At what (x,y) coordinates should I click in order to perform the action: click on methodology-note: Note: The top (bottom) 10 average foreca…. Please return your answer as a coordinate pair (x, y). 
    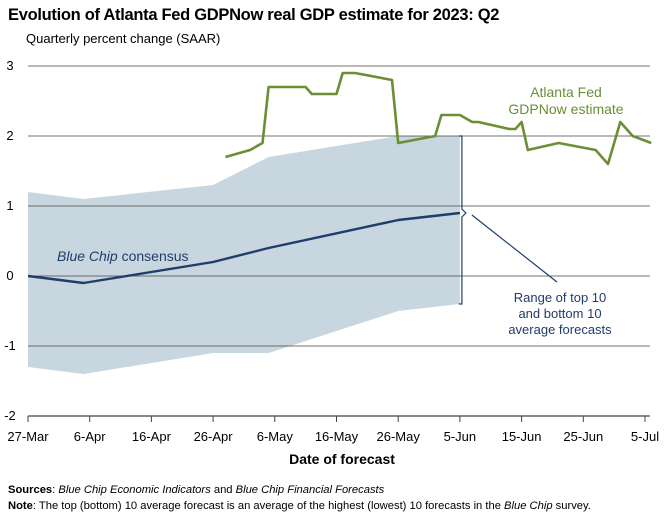
    Looking at the image, I should click on (299, 506).